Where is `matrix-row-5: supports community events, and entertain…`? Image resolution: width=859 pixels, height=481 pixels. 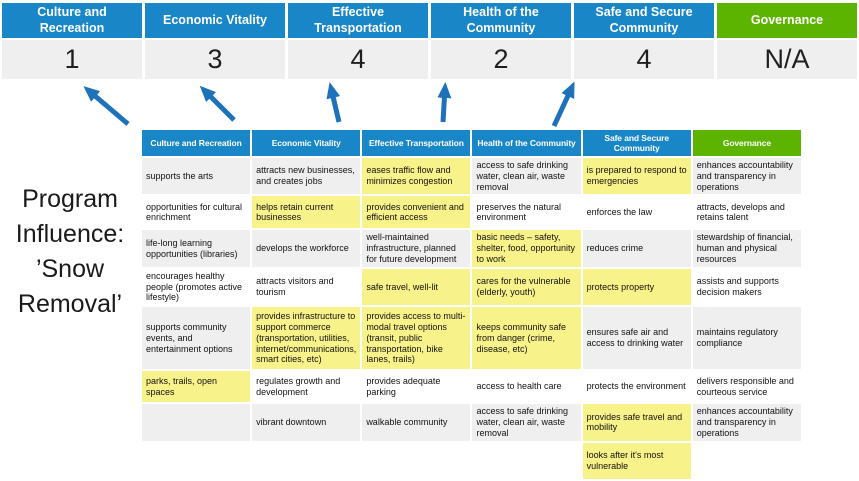 matrix-row-5: supports community events, and entertain… is located at coordinates (471, 338).